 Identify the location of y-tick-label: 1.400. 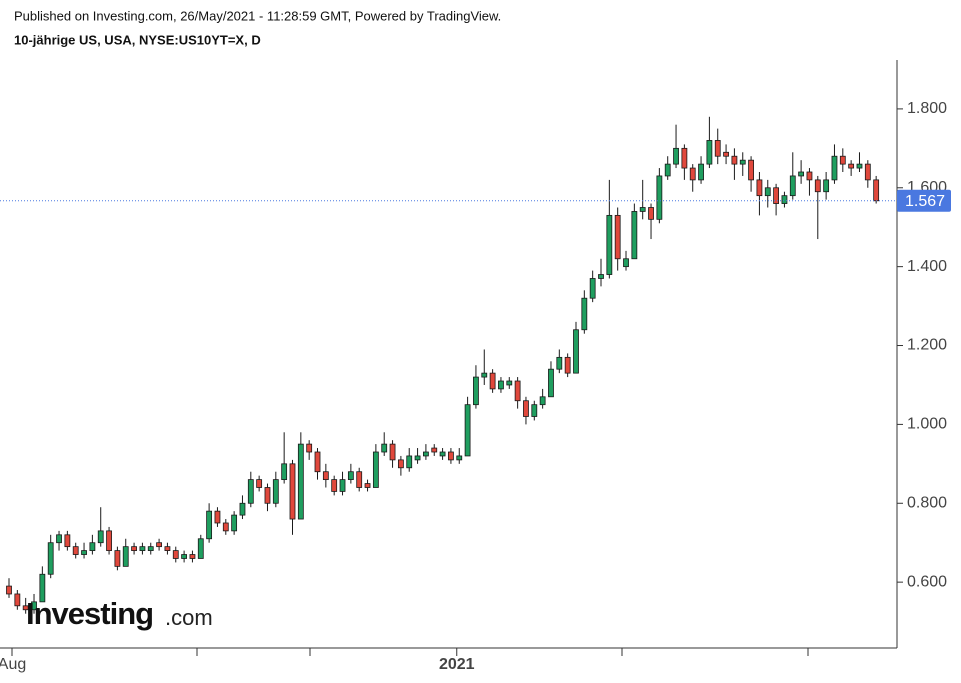
(927, 266).